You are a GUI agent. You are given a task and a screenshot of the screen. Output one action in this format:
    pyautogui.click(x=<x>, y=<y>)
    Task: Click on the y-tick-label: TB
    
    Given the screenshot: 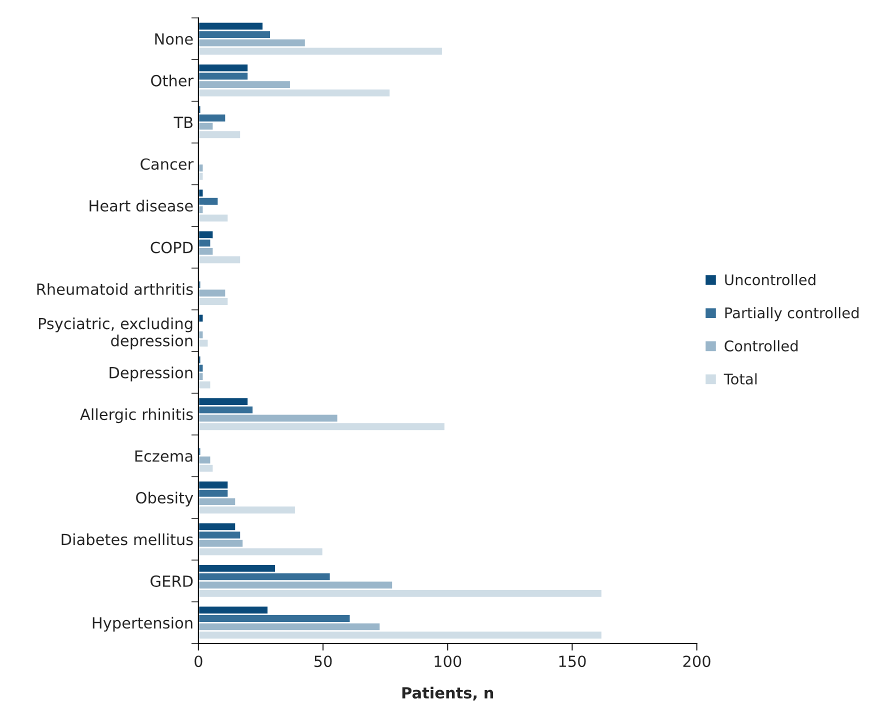 What is the action you would take?
    pyautogui.click(x=183, y=122)
    